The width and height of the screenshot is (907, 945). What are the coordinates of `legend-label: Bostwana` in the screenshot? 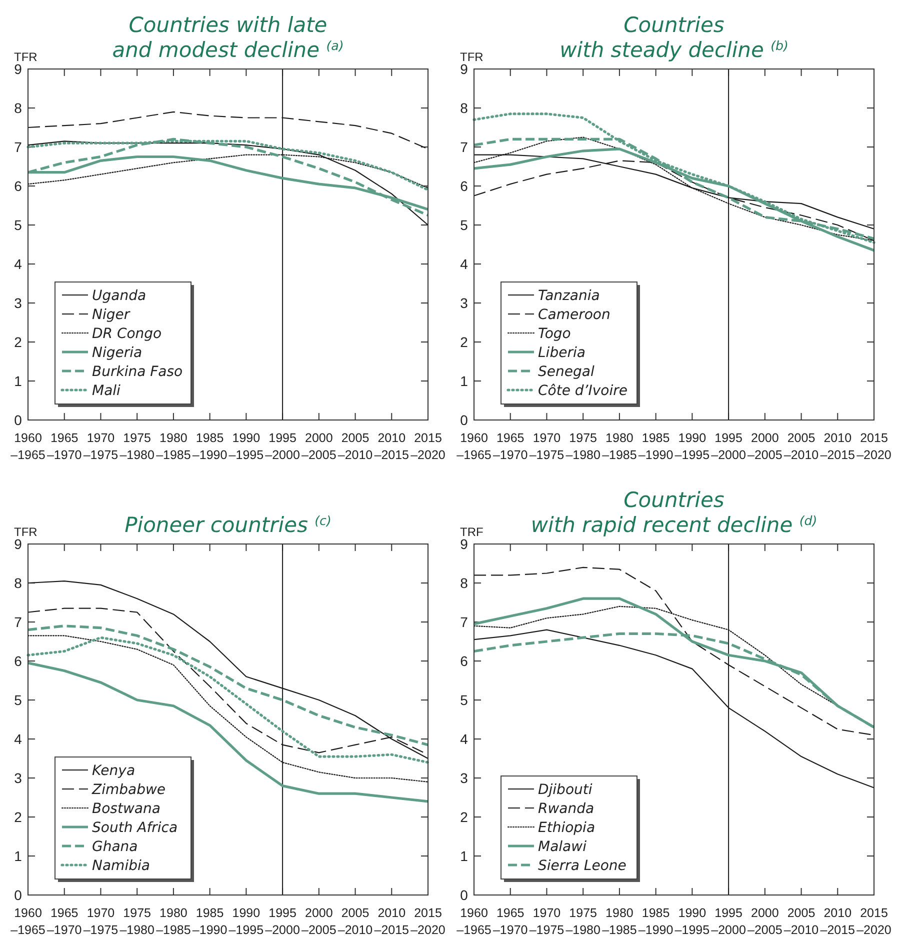 It's located at (126, 808).